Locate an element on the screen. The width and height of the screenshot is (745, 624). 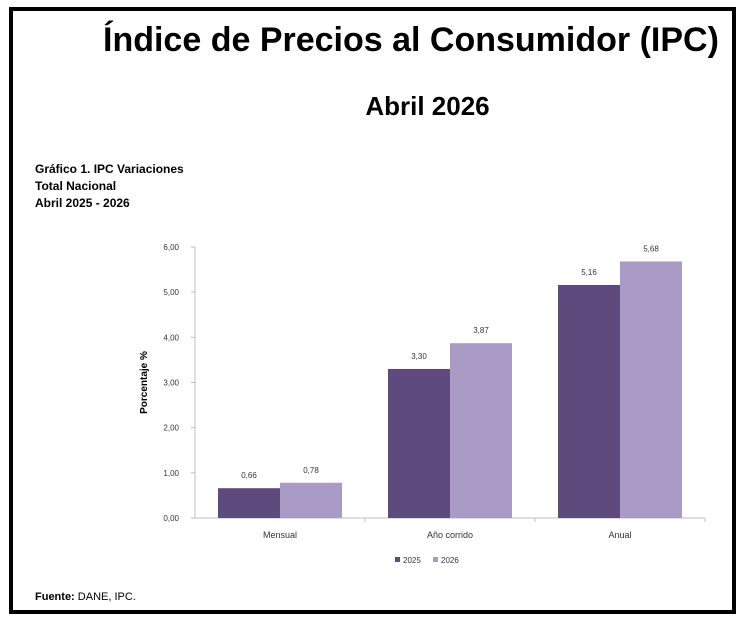
y-tick-label: 5,00 is located at coordinates (171, 292).